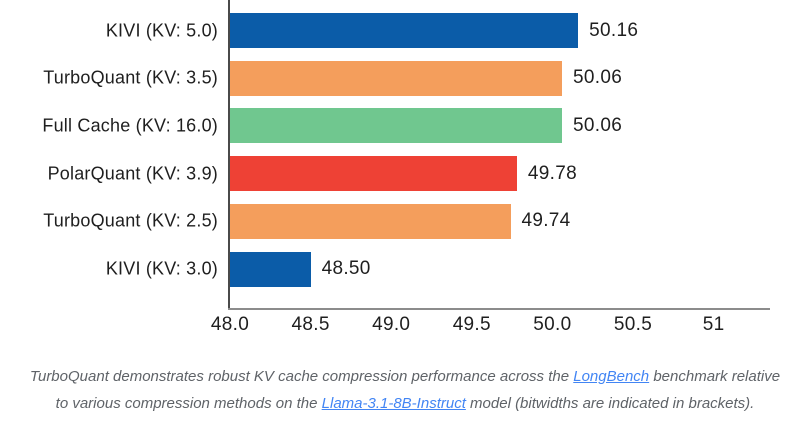  What do you see at coordinates (161, 30) in the screenshot?
I see `category-label: KIVI (KV: 5.0)` at bounding box center [161, 30].